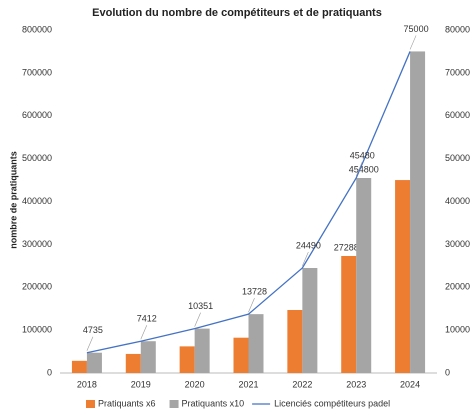  Describe the element at coordinates (37, 158) in the screenshot. I see `y-tick-label: 500000` at that location.